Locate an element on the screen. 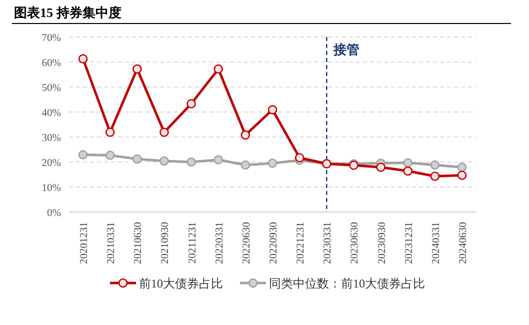 The width and height of the screenshot is (529, 325). x-tick-label: 20230630 is located at coordinates (355, 243).